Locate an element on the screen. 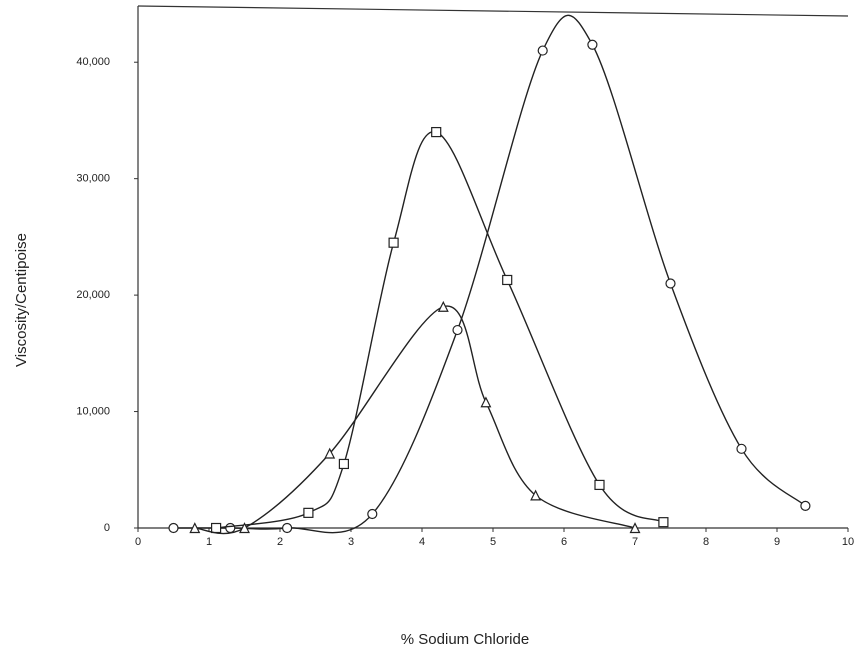  x-tick-label: 8 is located at coordinates (706, 542).